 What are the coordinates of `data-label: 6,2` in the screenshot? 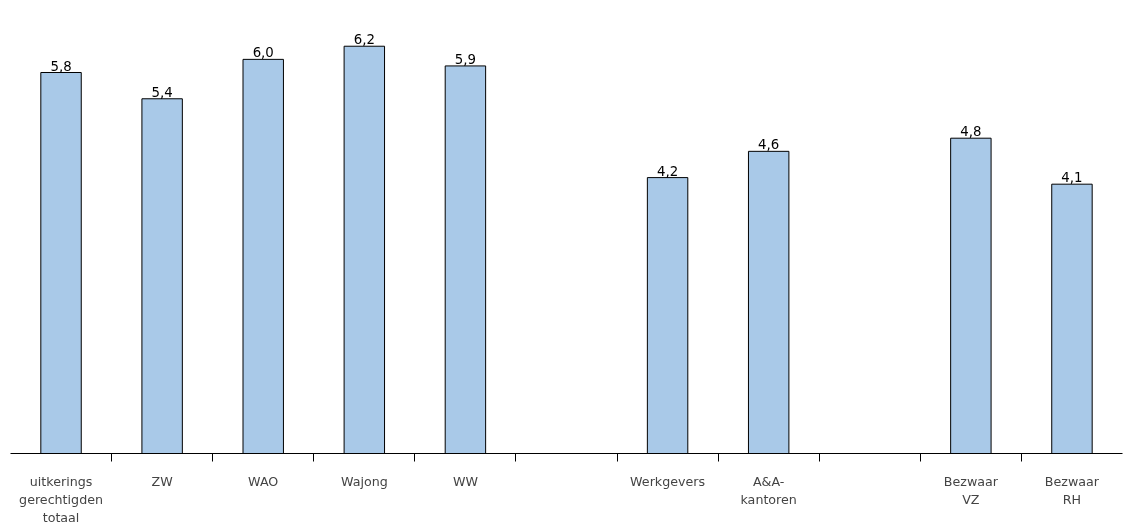 It's located at (364, 40).